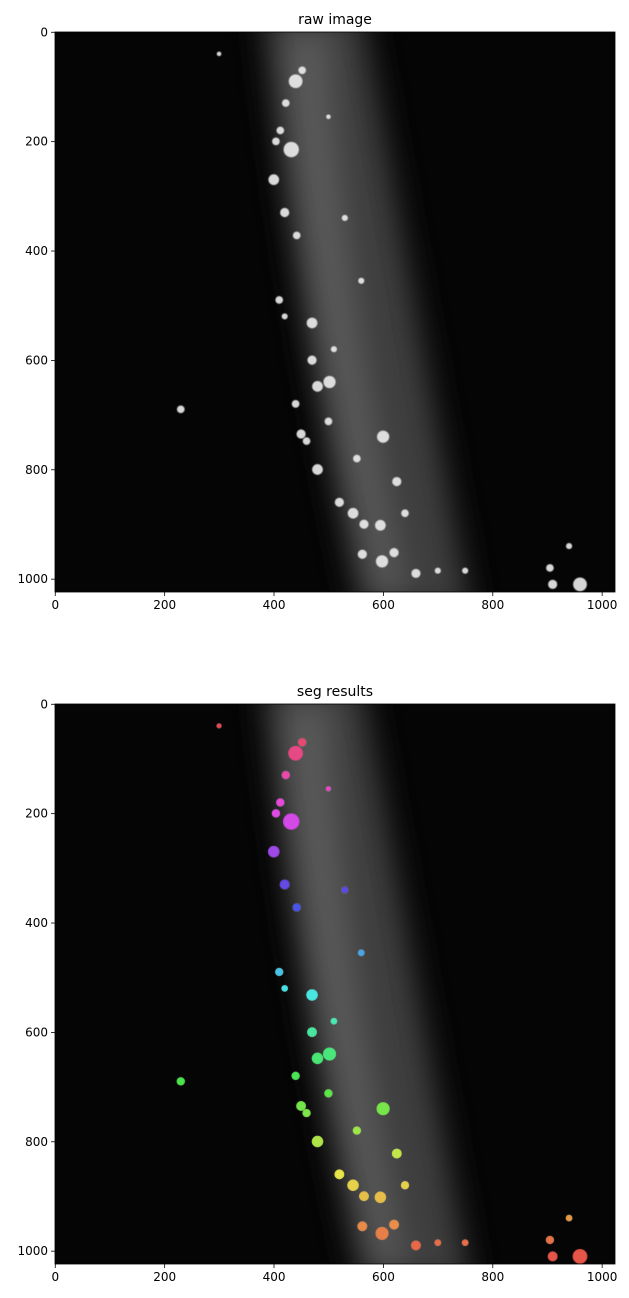  What do you see at coordinates (383, 1277) in the screenshot?
I see `x-tick-label: 600` at bounding box center [383, 1277].